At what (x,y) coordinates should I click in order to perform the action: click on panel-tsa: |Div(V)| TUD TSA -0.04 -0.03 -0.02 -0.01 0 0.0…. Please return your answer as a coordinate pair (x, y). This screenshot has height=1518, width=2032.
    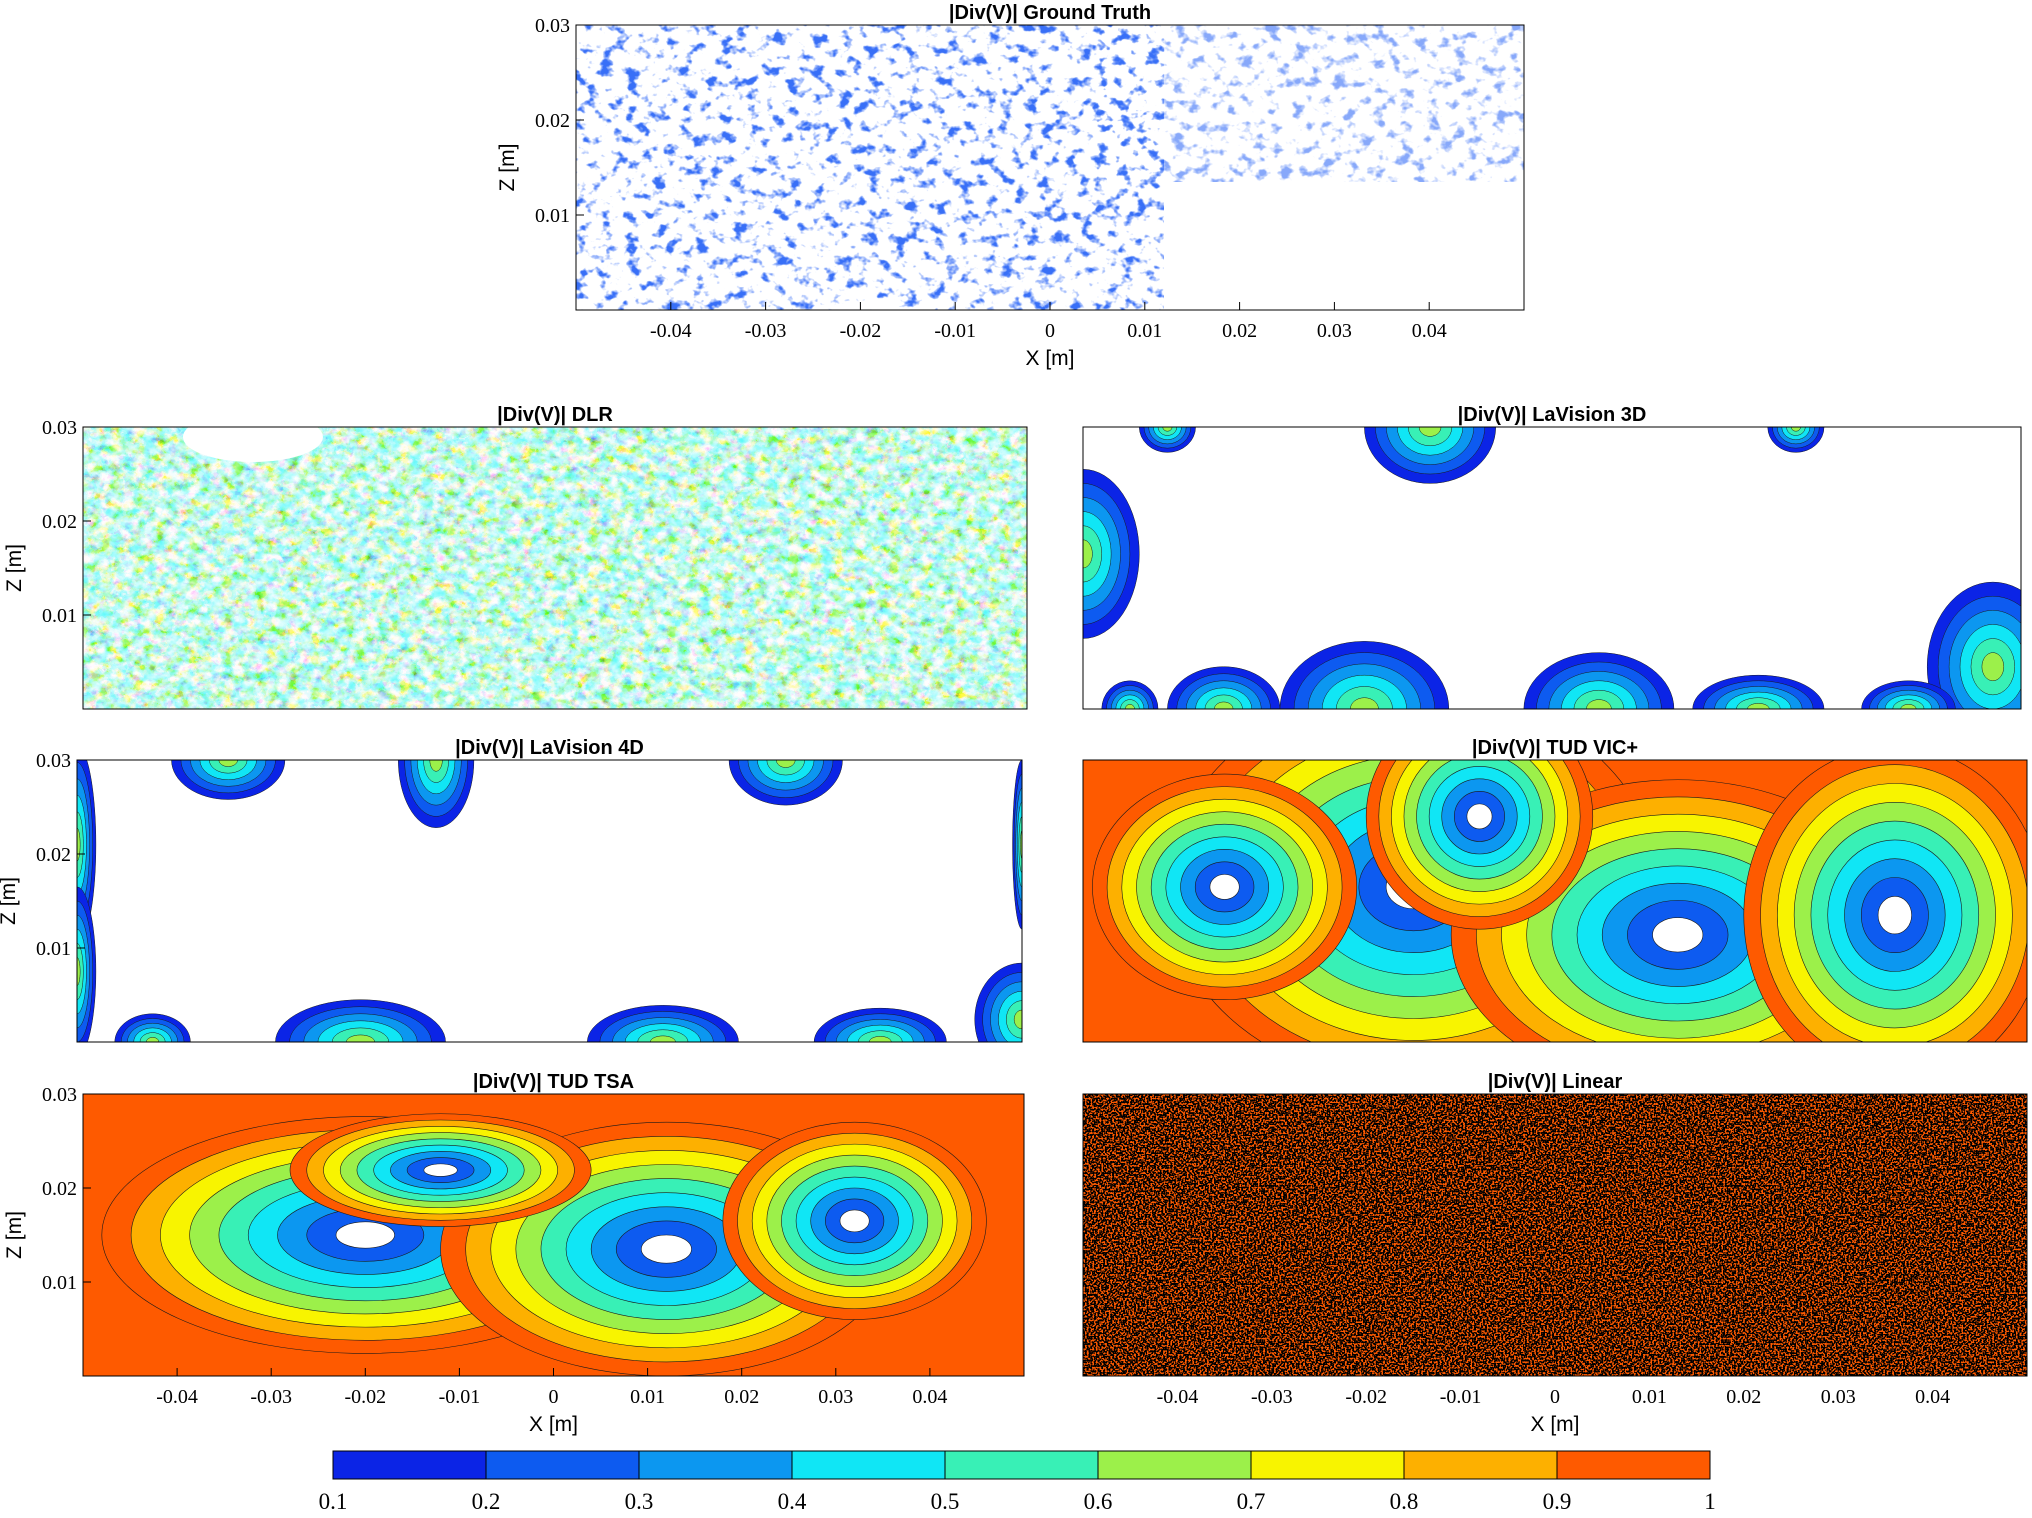
    Looking at the image, I should click on (514, 1253).